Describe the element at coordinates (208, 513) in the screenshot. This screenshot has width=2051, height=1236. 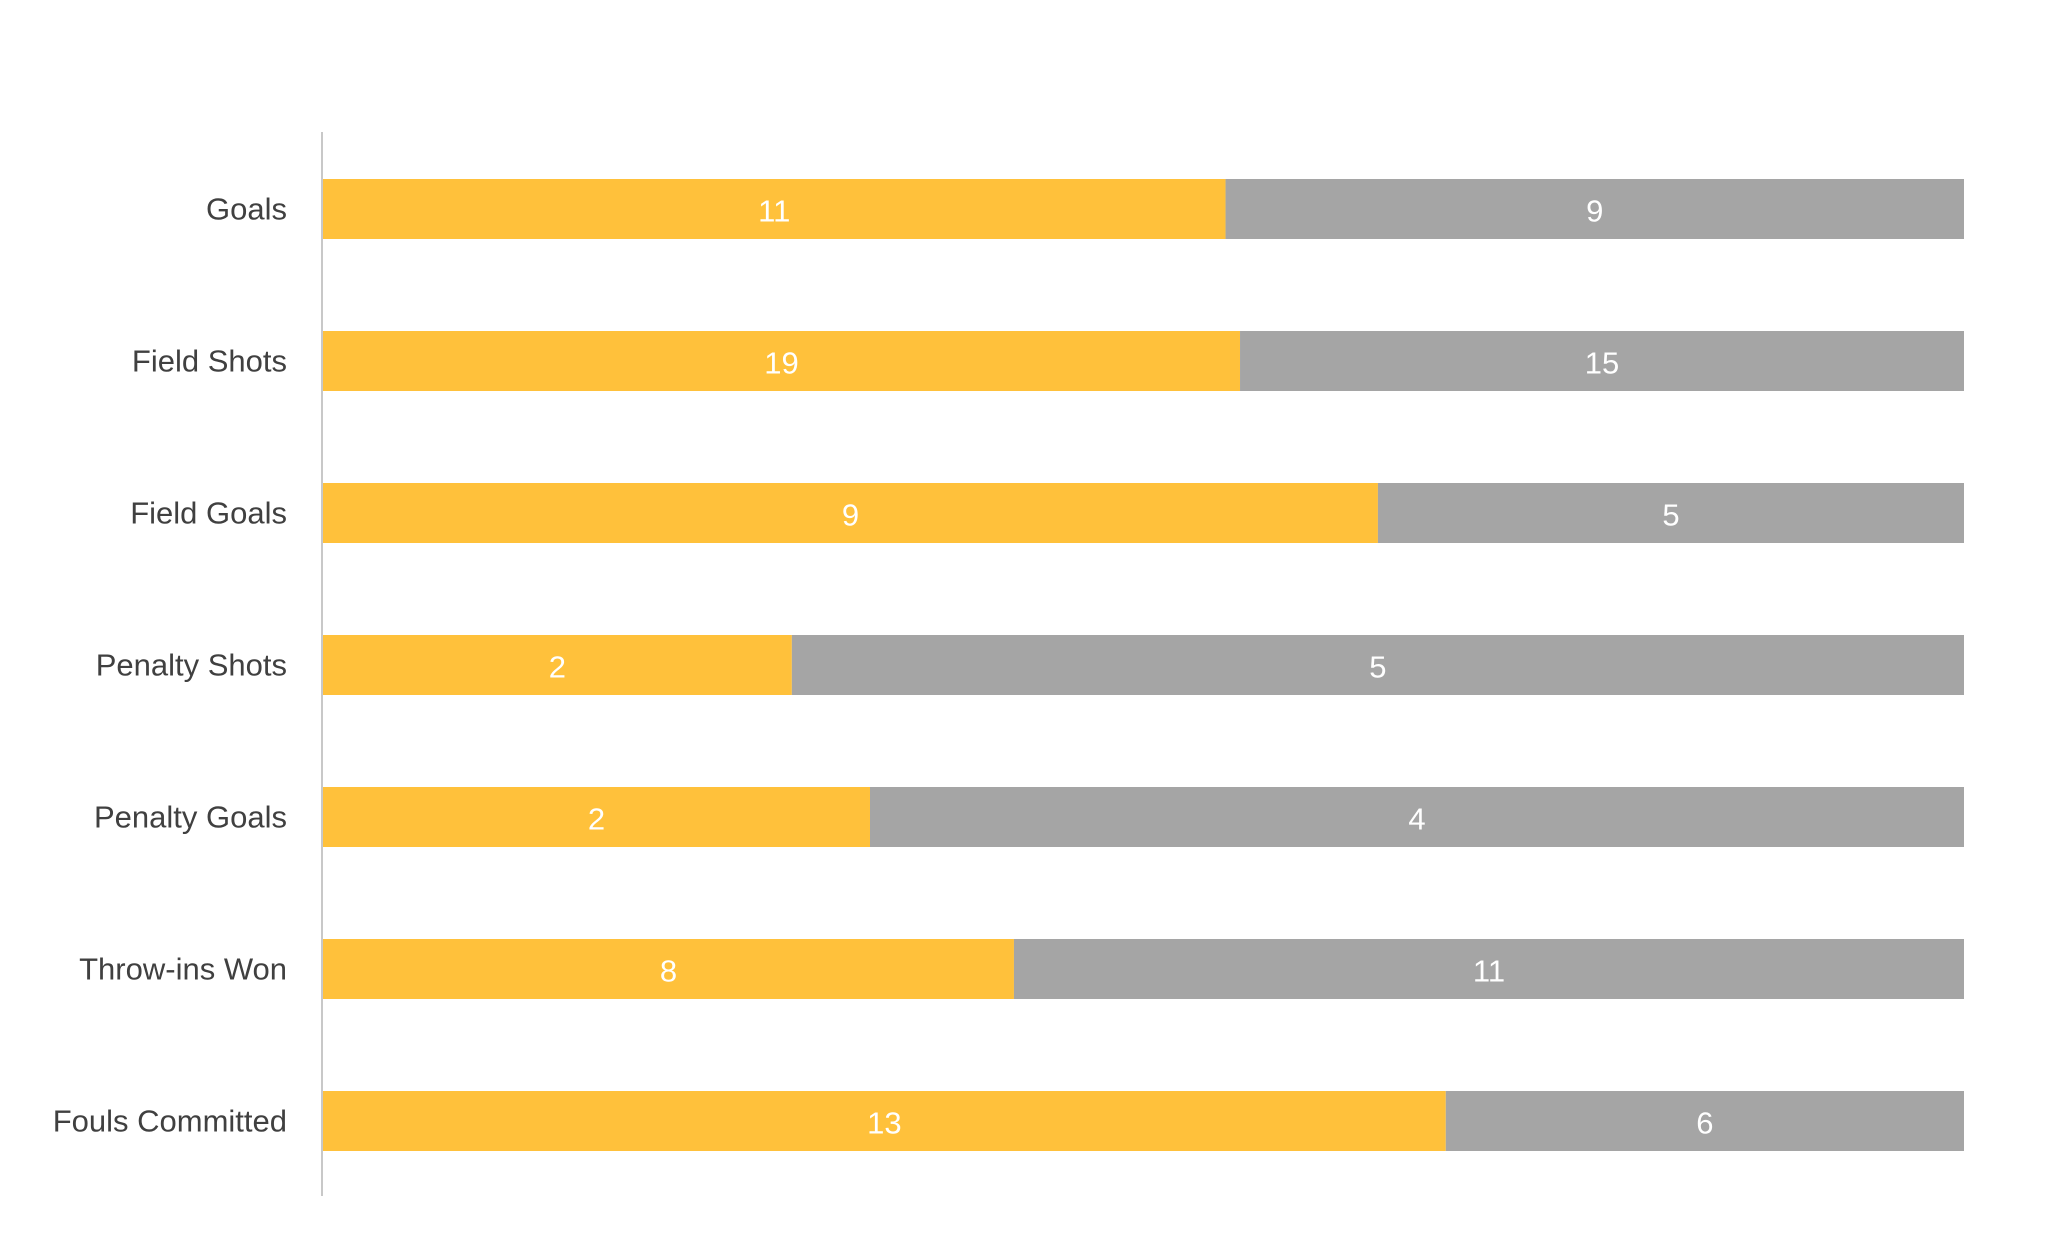
I see `category-label: Field Goals` at that location.